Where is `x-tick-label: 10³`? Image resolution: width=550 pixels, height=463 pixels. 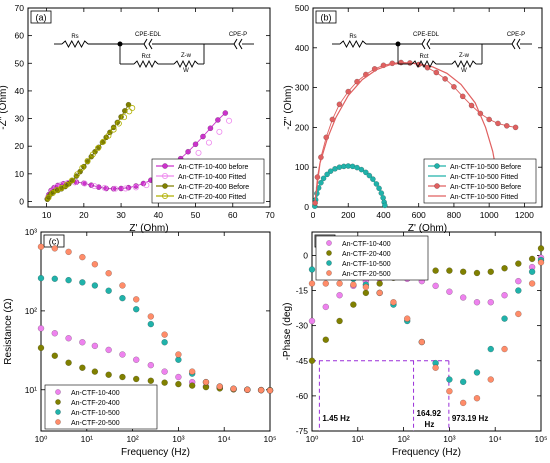 x-tick-label: 10³ is located at coordinates (449, 439).